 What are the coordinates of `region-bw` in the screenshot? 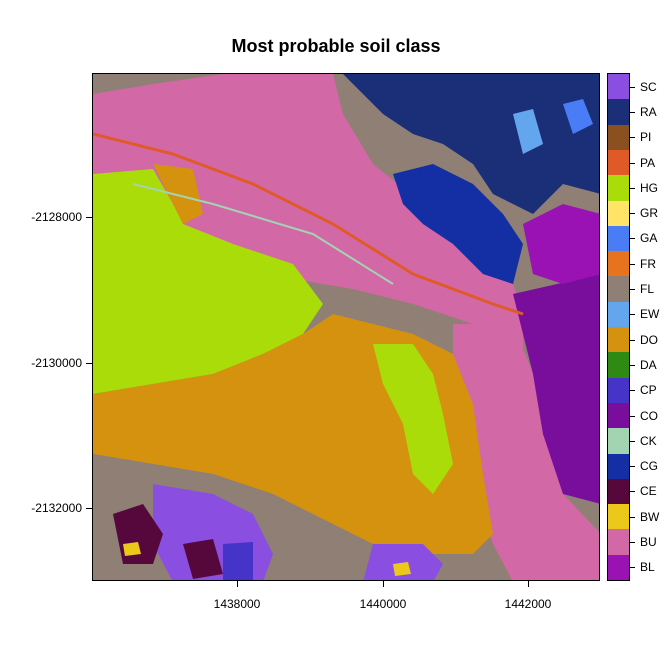 It's located at (132, 549).